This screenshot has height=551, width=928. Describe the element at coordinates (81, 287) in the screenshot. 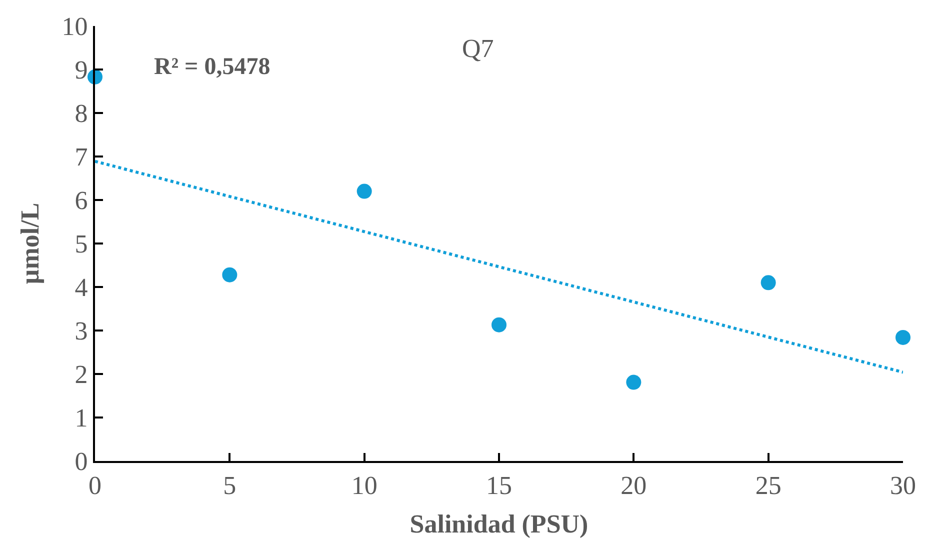

I see `y-tick-label: 4` at that location.